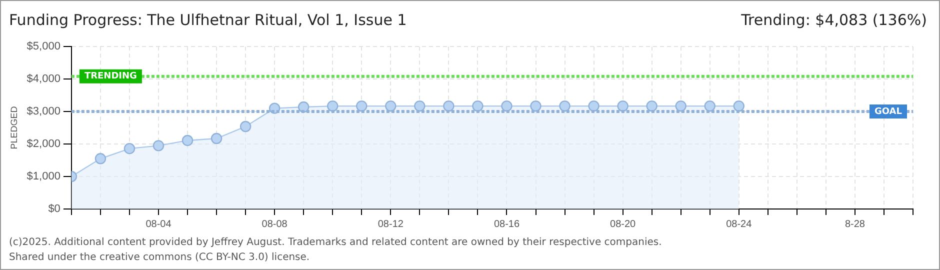 The image size is (940, 270). Describe the element at coordinates (208, 20) in the screenshot. I see `chart-title: Funding Progress: The Ulfhetnar Ritual, Vol 1, Issue 1` at that location.